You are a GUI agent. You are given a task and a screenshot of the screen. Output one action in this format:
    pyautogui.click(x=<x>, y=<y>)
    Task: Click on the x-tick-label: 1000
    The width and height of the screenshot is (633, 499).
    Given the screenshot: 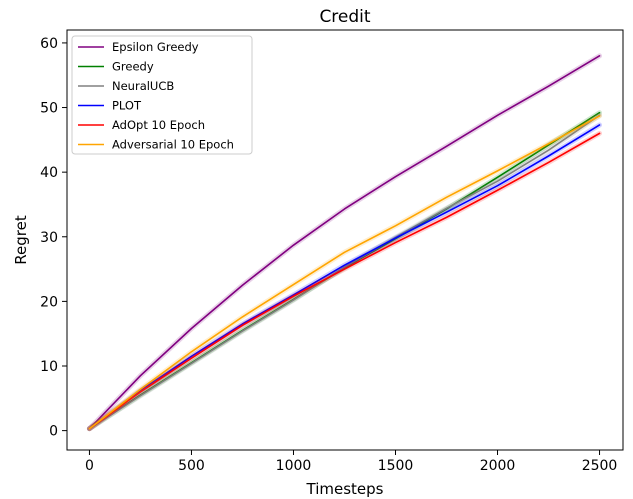 What is the action you would take?
    pyautogui.click(x=294, y=466)
    